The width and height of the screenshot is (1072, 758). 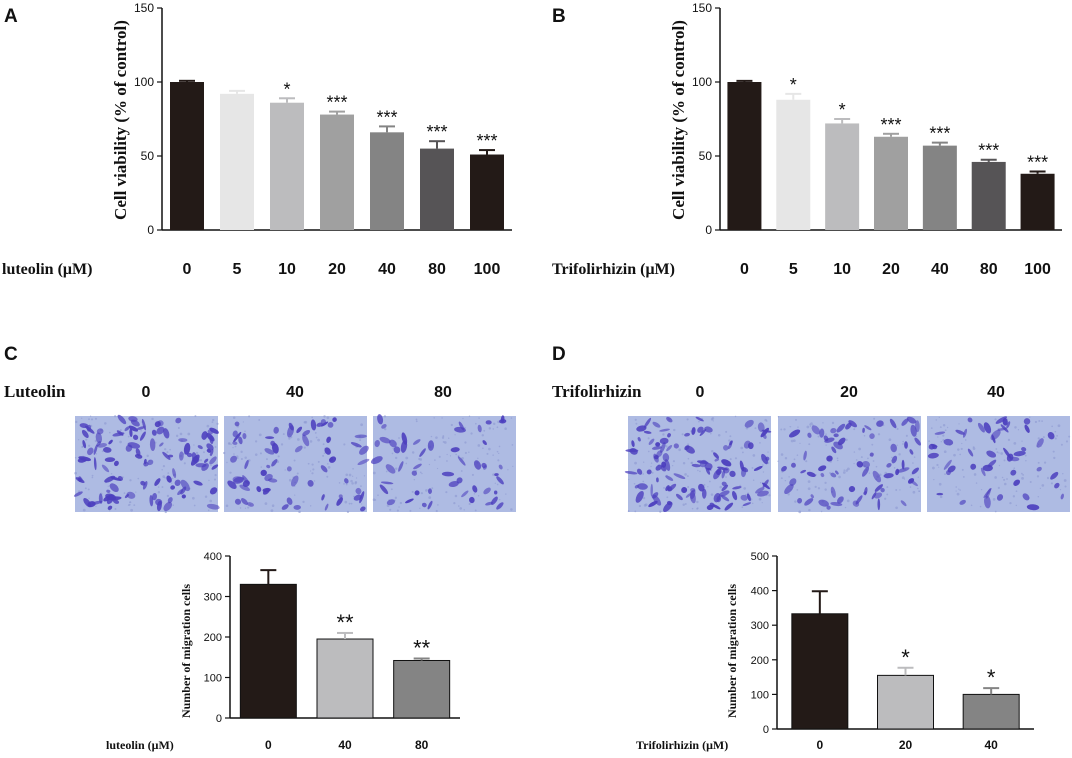 What do you see at coordinates (706, 156) in the screenshot?
I see `y-tick-label: 50` at bounding box center [706, 156].